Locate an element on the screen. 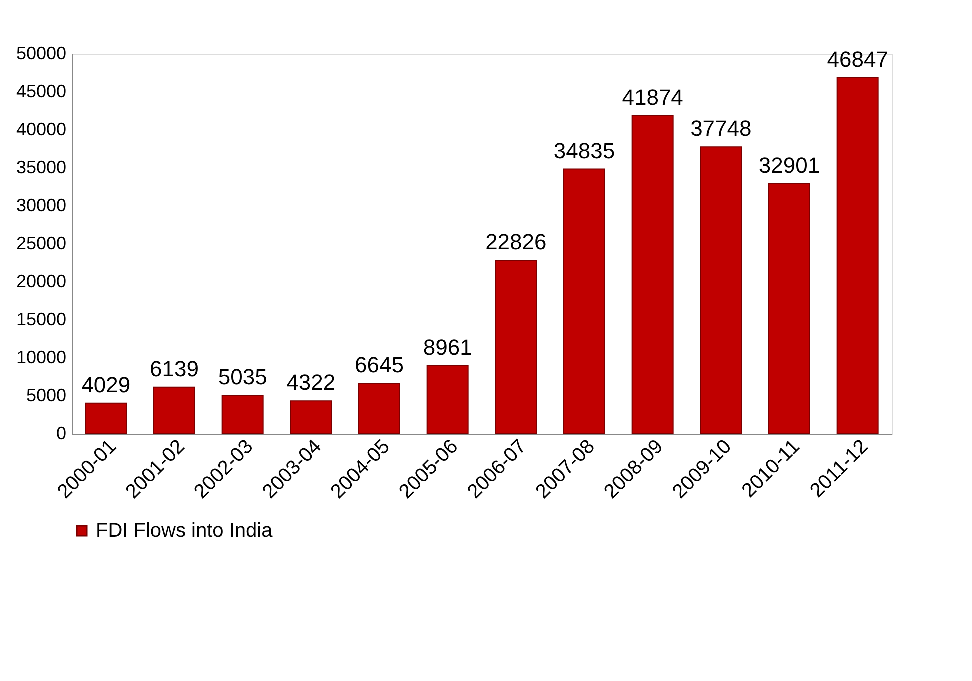 The height and width of the screenshot is (681, 972). data-label: 6645 is located at coordinates (379, 365).